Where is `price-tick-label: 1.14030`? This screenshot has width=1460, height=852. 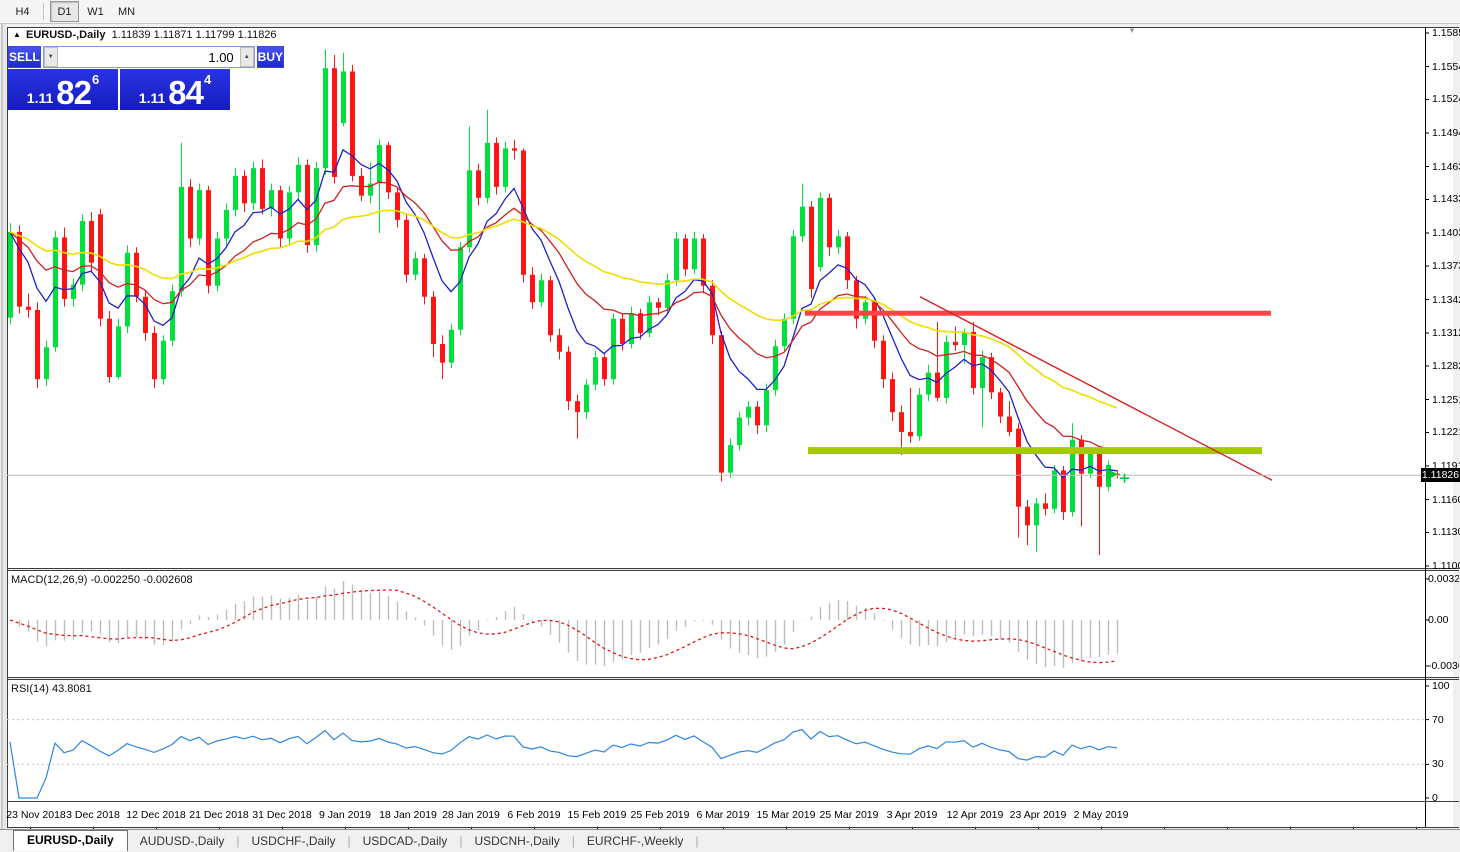
price-tick-label: 1.14030 is located at coordinates (1446, 233).